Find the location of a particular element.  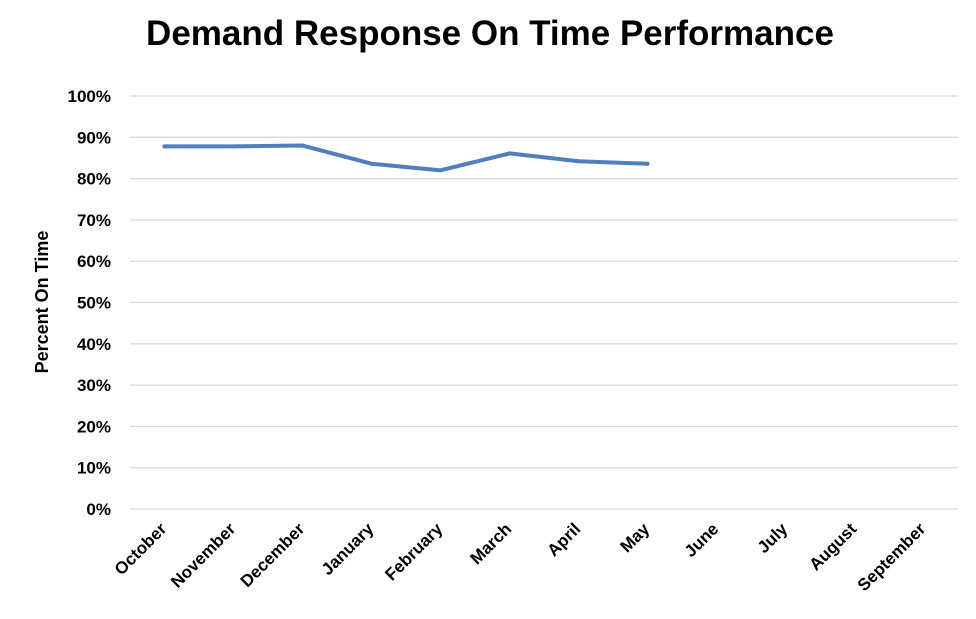

x-tick-label: April is located at coordinates (564, 539).